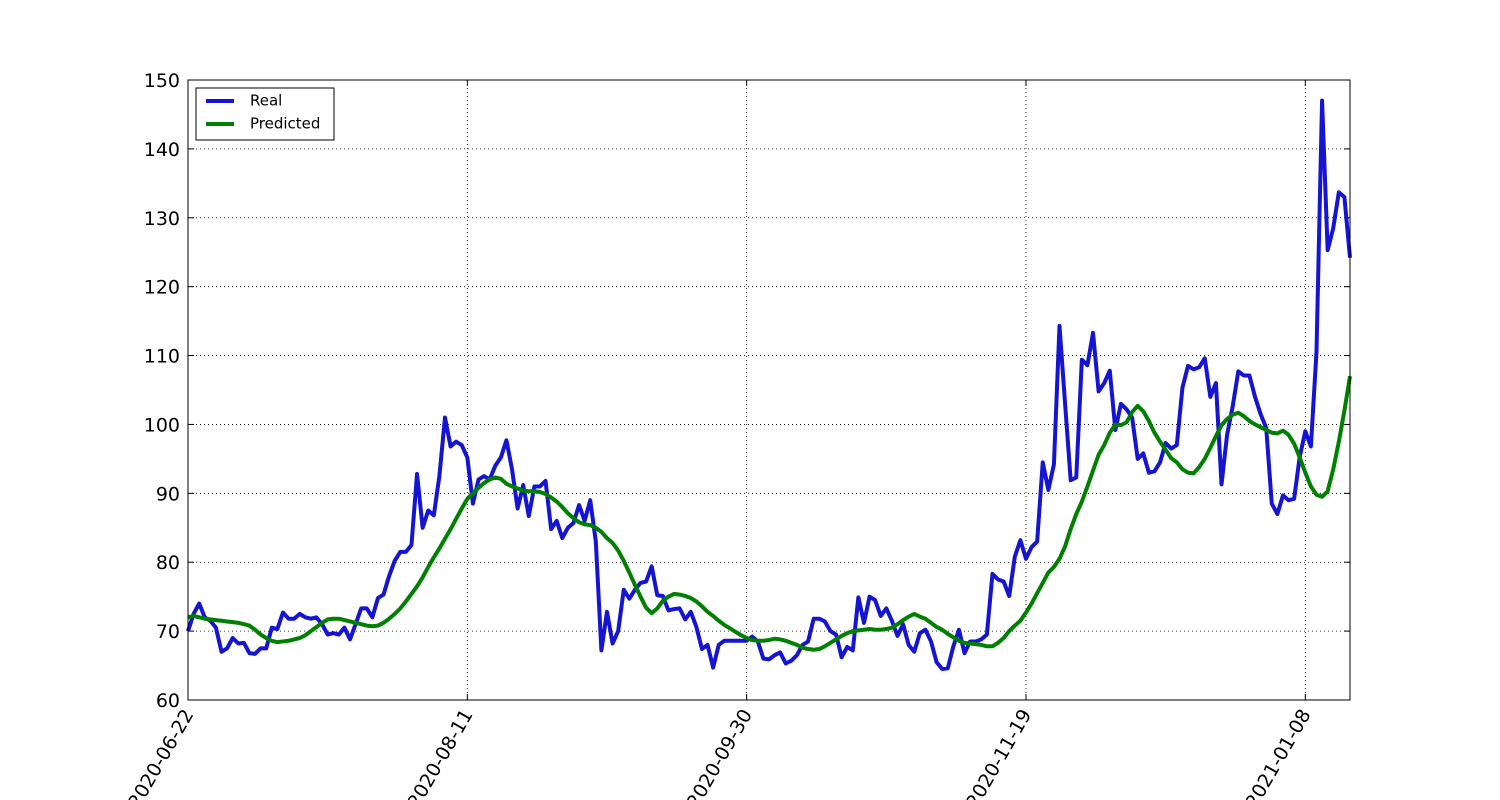 The image size is (1500, 800). Describe the element at coordinates (168, 632) in the screenshot. I see `y-tick-label: 70` at that location.